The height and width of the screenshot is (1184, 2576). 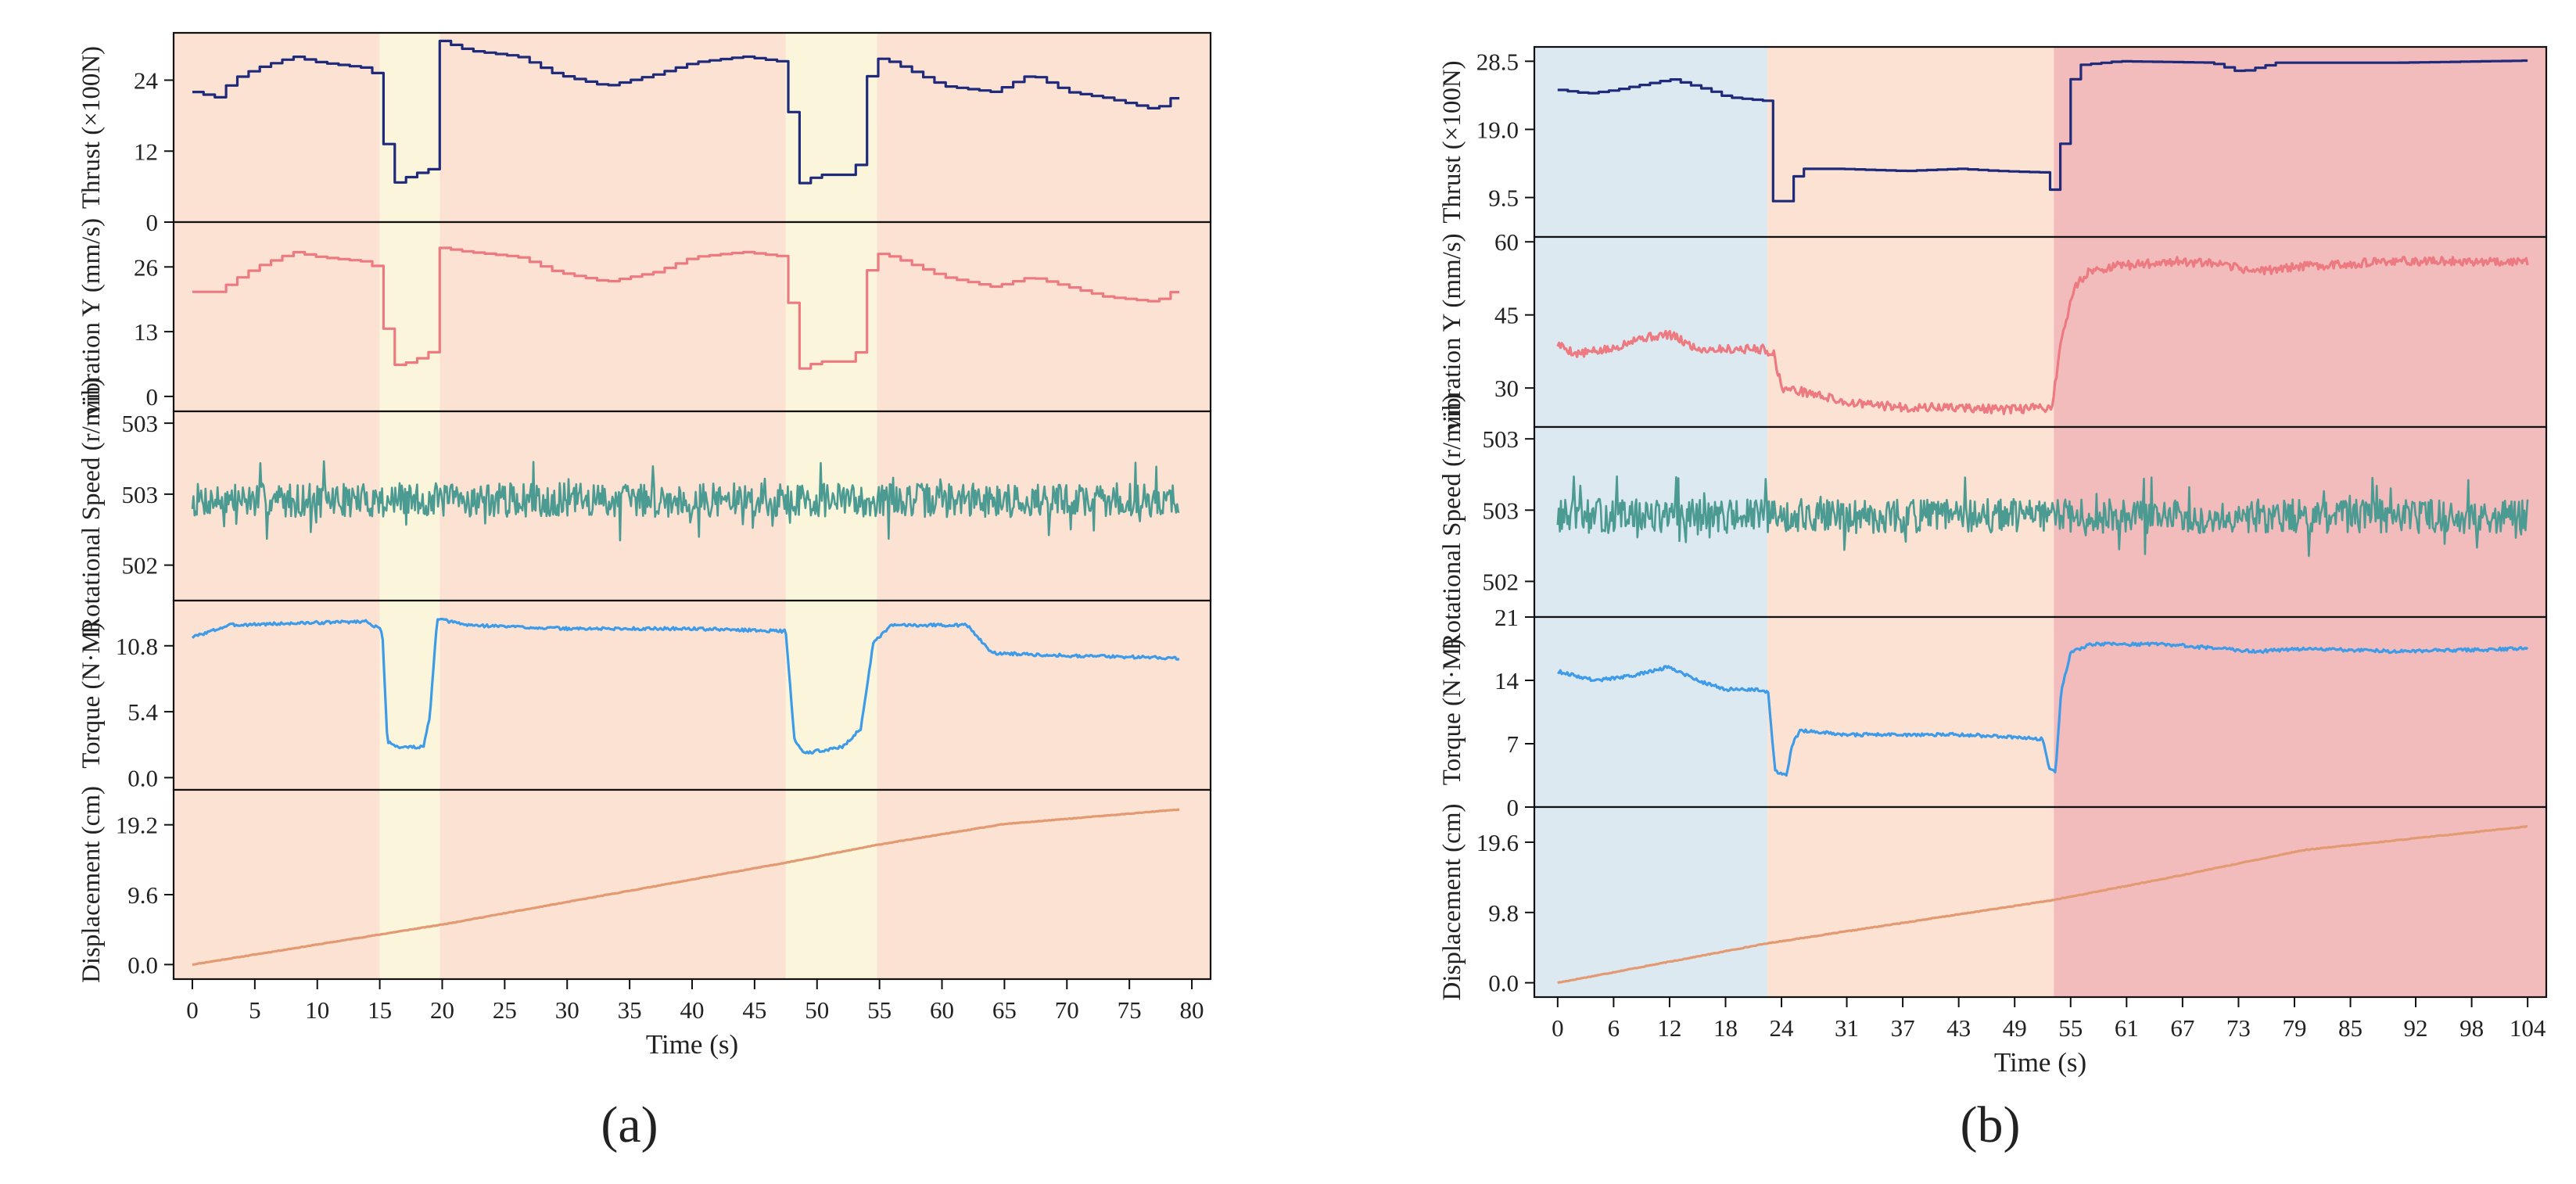 I want to click on series-displacement, so click(x=686, y=887).